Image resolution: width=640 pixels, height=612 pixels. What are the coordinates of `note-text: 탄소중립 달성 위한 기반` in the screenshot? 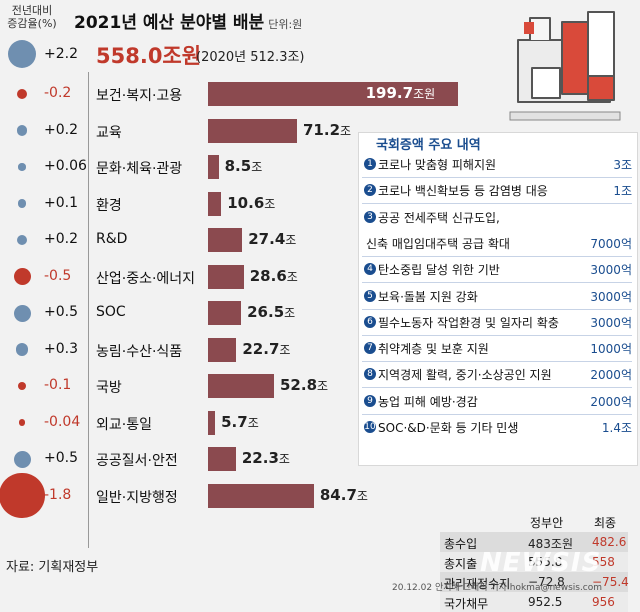 It's located at (439, 270).